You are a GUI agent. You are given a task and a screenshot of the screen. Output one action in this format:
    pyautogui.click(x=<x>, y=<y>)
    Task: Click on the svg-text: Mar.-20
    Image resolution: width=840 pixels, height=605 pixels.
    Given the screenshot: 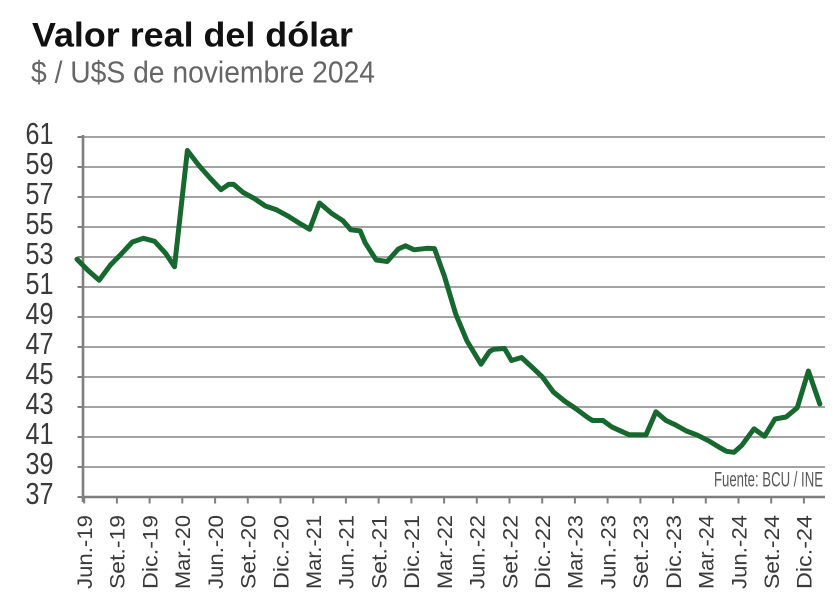 What is the action you would take?
    pyautogui.click(x=183, y=552)
    